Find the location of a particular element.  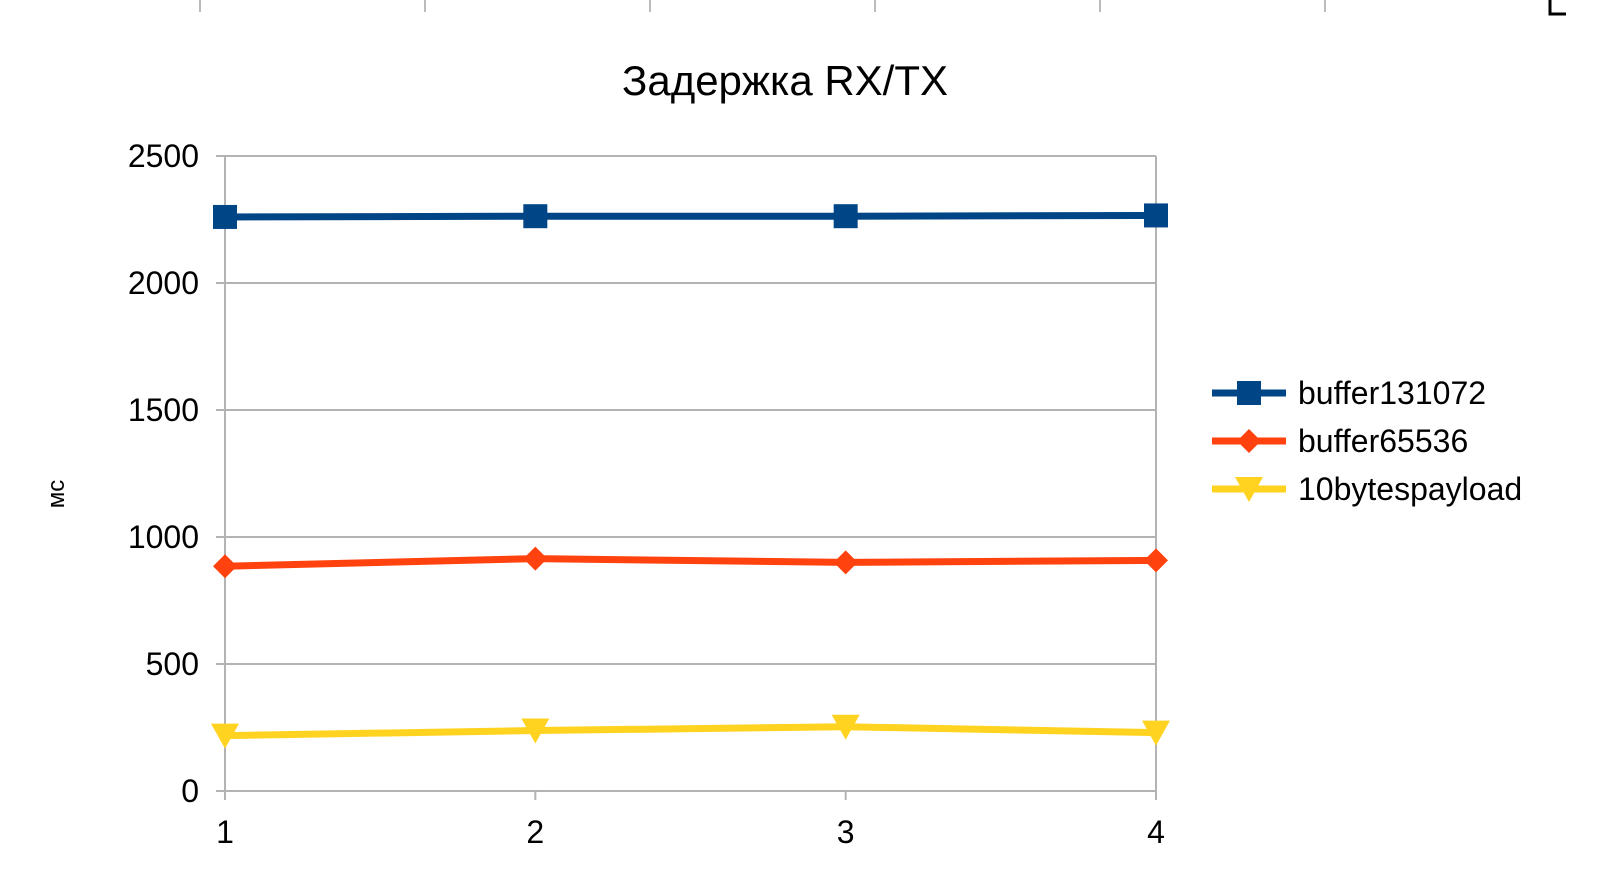

legend-label: buffer131072 is located at coordinates (1392, 393).